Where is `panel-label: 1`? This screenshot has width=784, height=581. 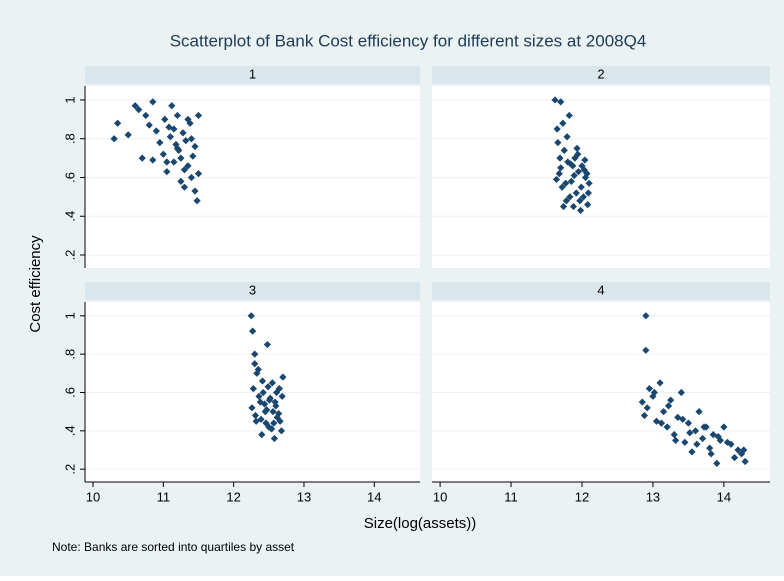 panel-label: 1 is located at coordinates (252, 73).